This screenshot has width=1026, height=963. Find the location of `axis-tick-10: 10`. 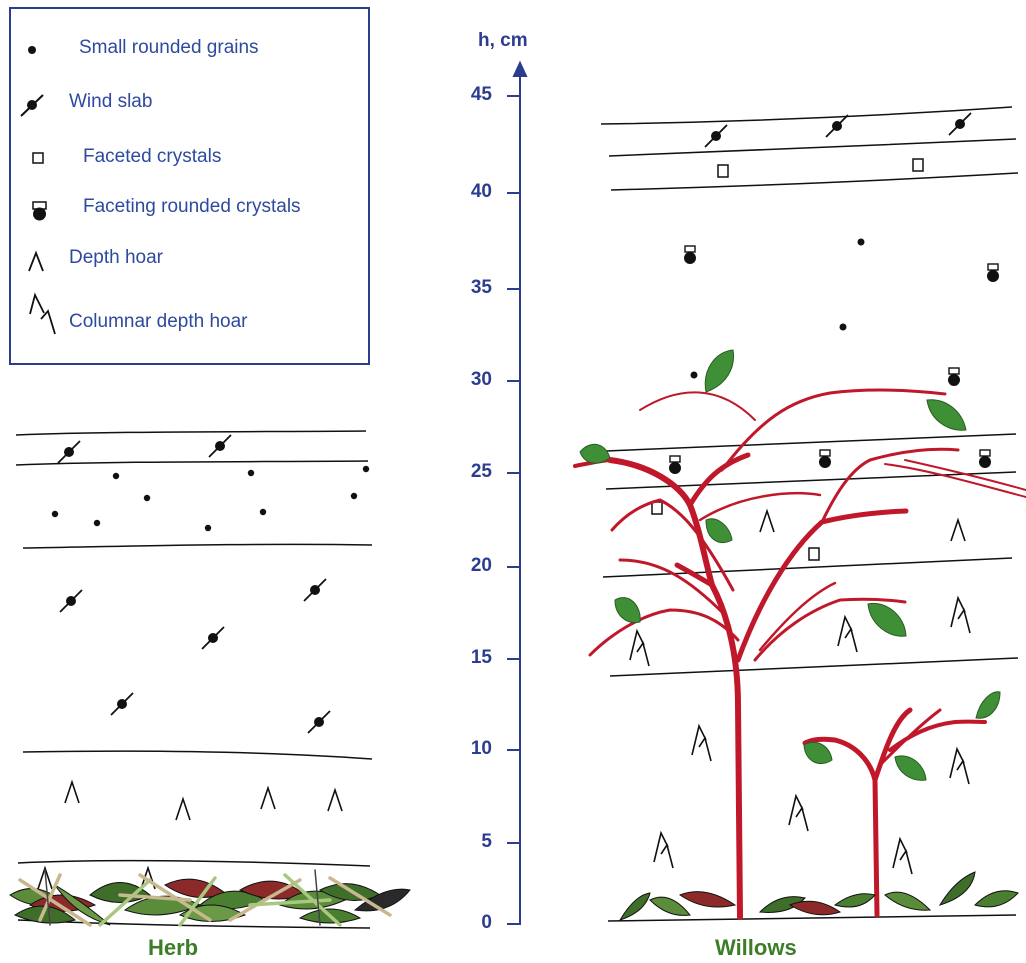

axis-tick-10: 10 is located at coordinates (481, 748).